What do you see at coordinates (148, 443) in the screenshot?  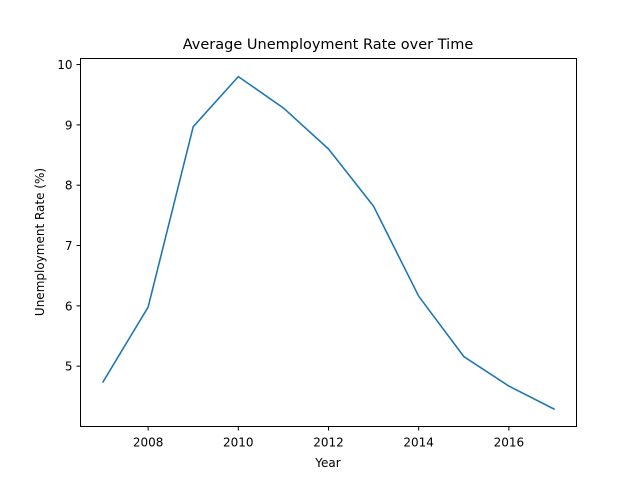 I see `x-tick-label: 2008` at bounding box center [148, 443].